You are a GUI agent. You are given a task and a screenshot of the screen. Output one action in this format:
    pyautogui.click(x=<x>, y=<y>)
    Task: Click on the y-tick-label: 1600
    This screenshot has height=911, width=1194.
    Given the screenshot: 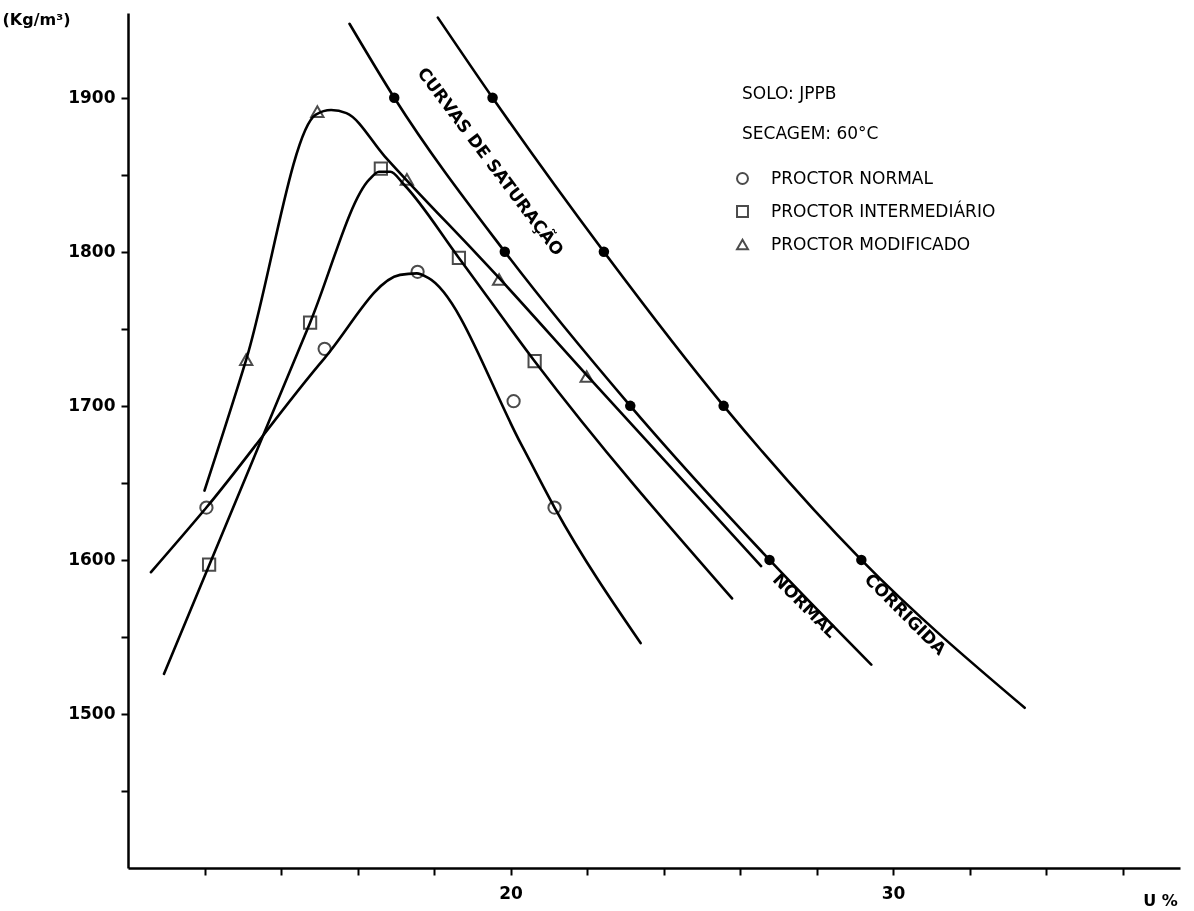 What is the action you would take?
    pyautogui.click(x=92, y=559)
    